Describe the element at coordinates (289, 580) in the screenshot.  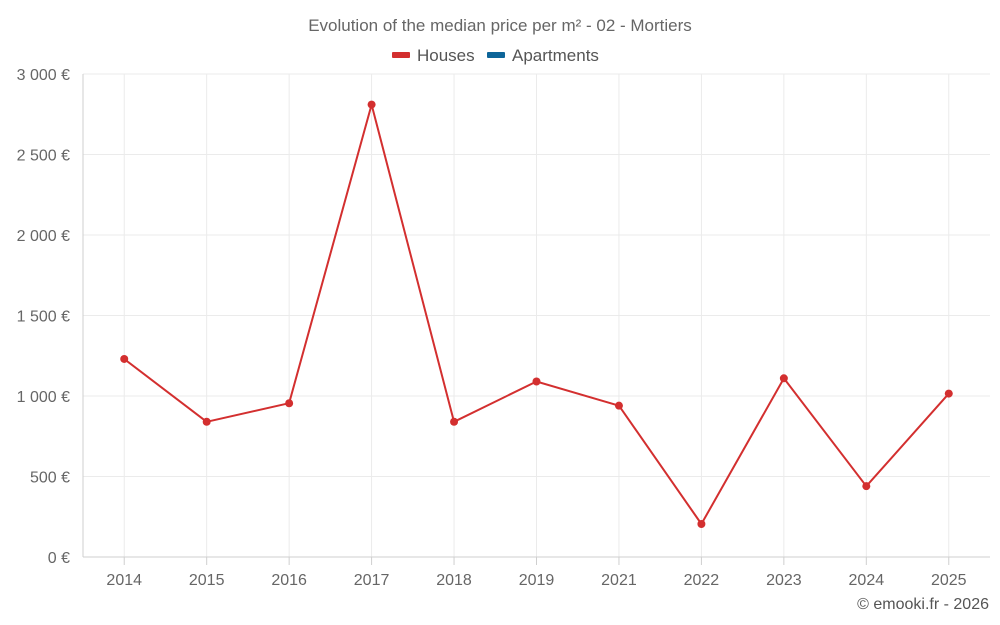
I see `x-tick-label: 2016` at that location.